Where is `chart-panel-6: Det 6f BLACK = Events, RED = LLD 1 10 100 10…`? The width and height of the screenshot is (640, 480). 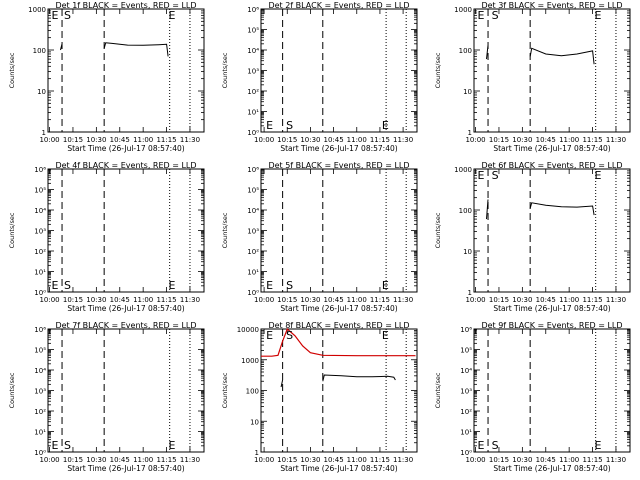
chart-panel-6: Det 6f BLACK = Events, RED = LLD 1 10 100 10… is located at coordinates (532, 237).